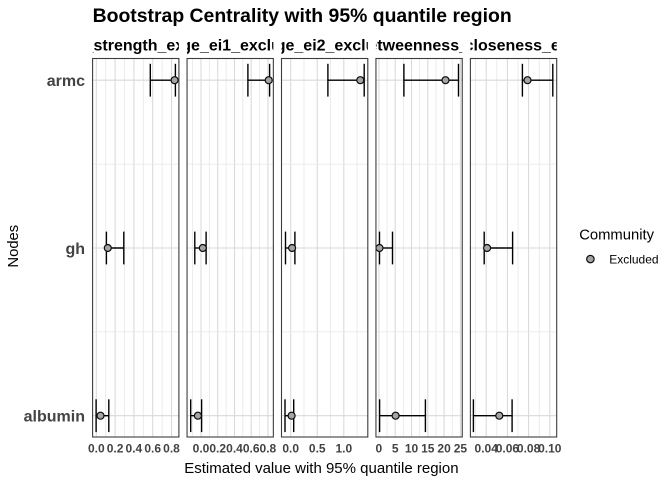  Describe the element at coordinates (325, 45) in the screenshot. I see `svg-text: bridge_ei2_excluded` at that location.